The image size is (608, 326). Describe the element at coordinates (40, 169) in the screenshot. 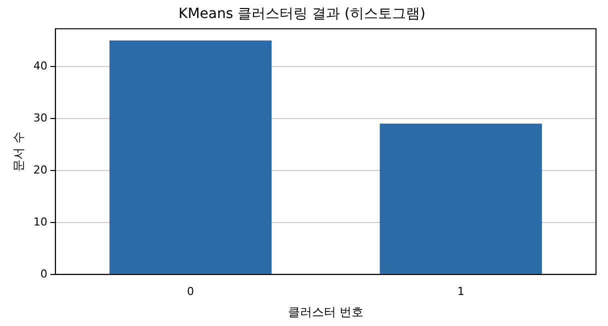

I see `y-tick-label: 20` at that location.